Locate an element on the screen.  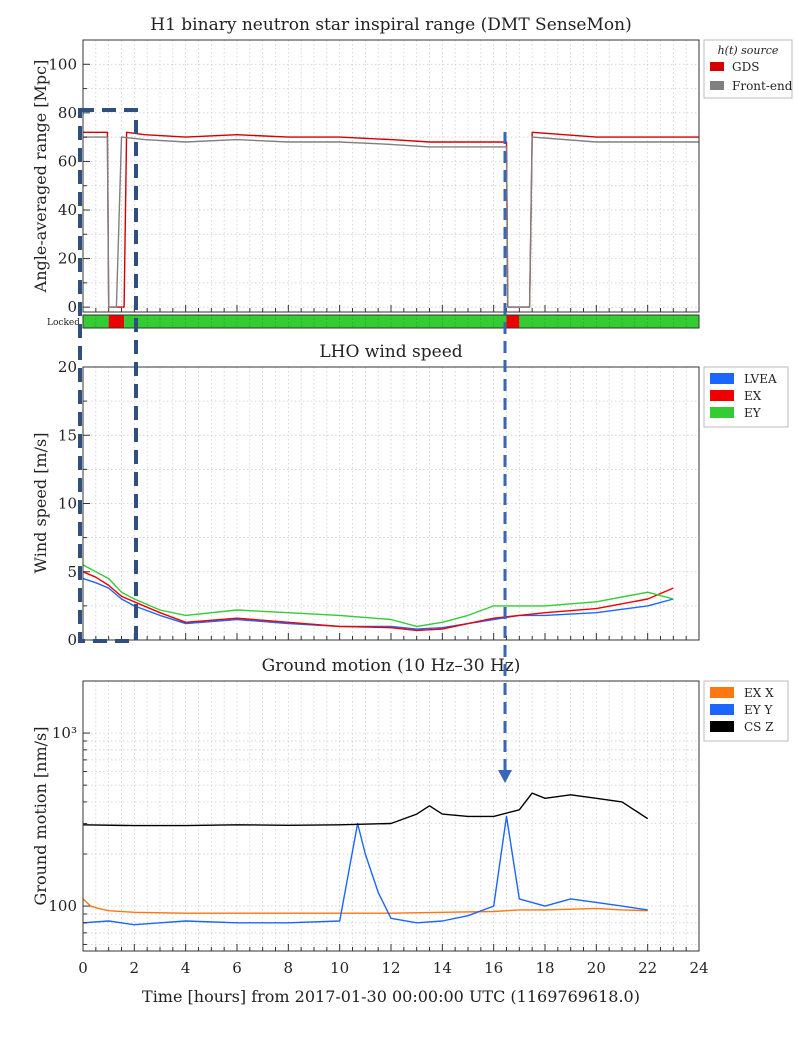
x-tick-label: 18 is located at coordinates (544, 968).